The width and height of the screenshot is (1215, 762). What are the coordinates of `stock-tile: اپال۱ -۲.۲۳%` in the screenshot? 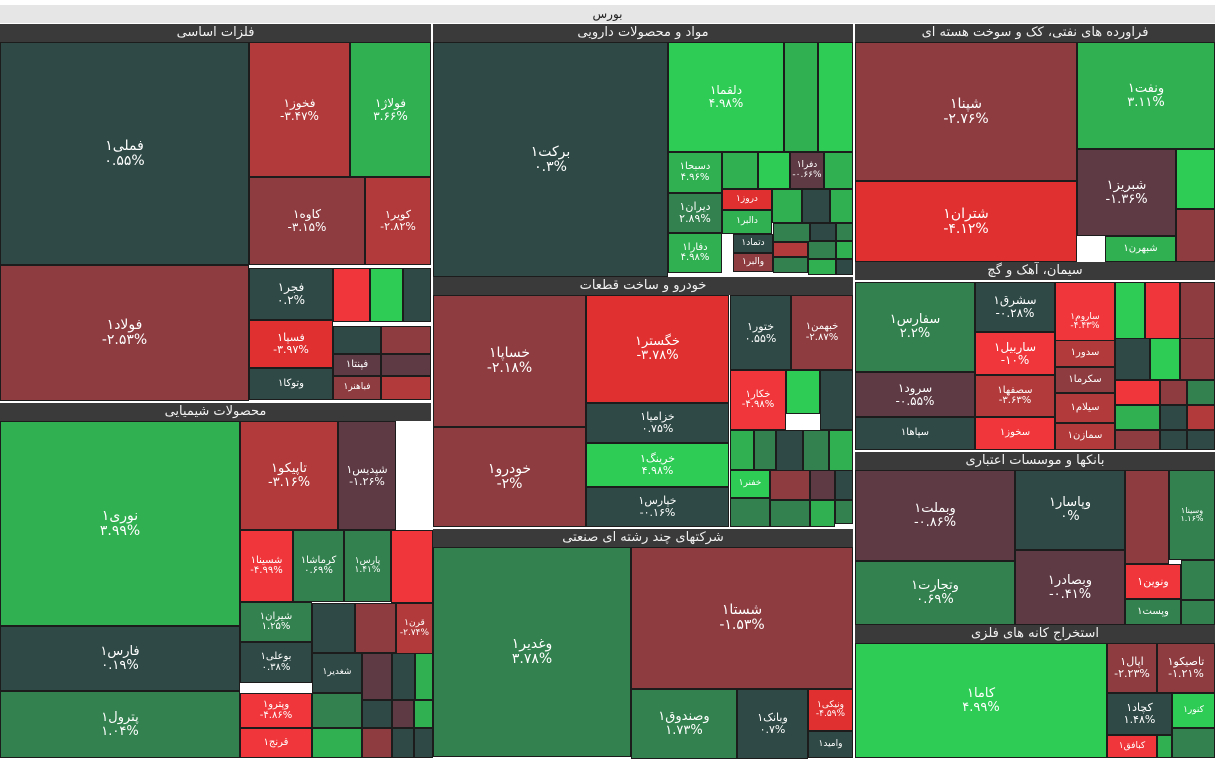 It's located at (1132, 668).